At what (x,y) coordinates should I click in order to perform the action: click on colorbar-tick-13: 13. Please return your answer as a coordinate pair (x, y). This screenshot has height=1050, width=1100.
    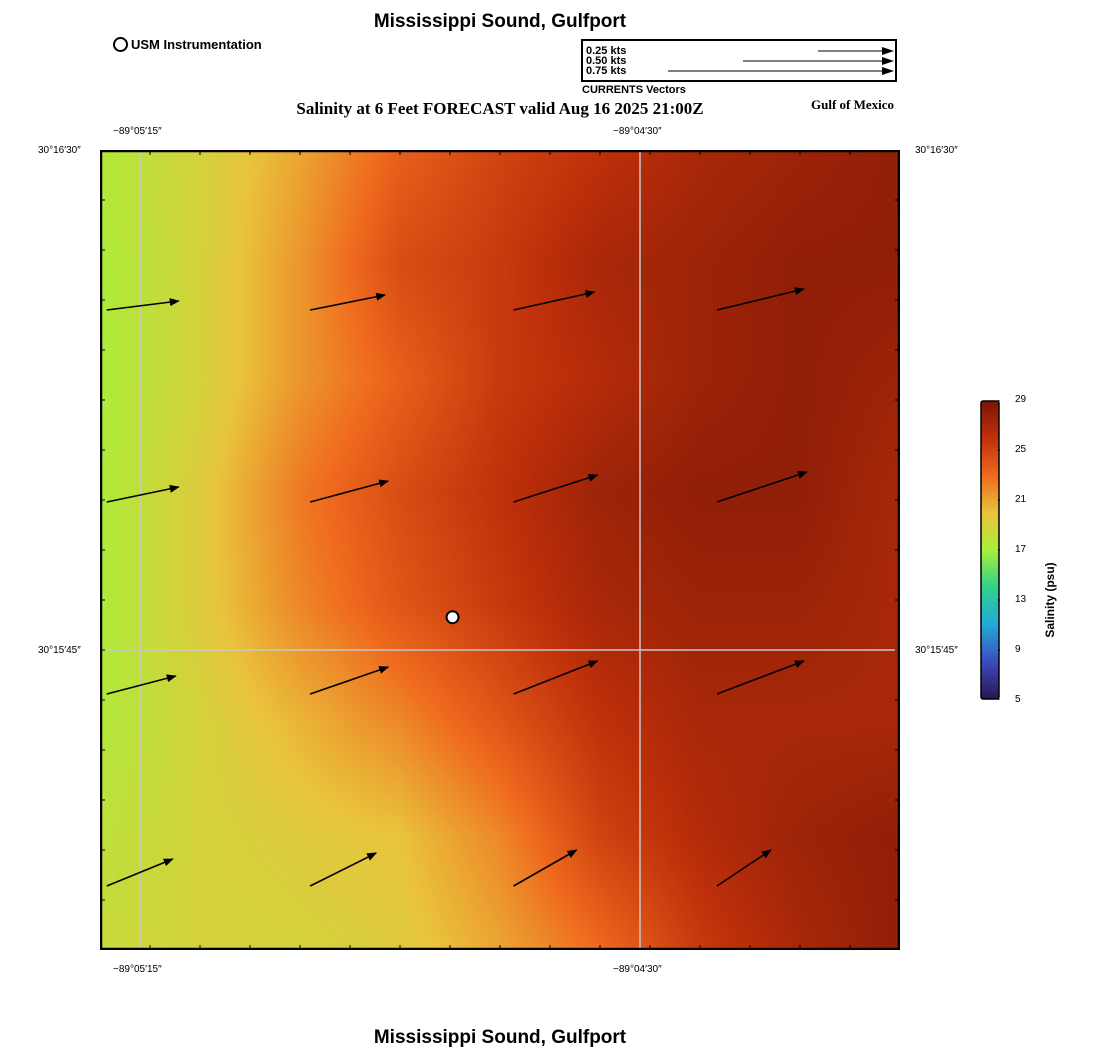
    Looking at the image, I should click on (1021, 599).